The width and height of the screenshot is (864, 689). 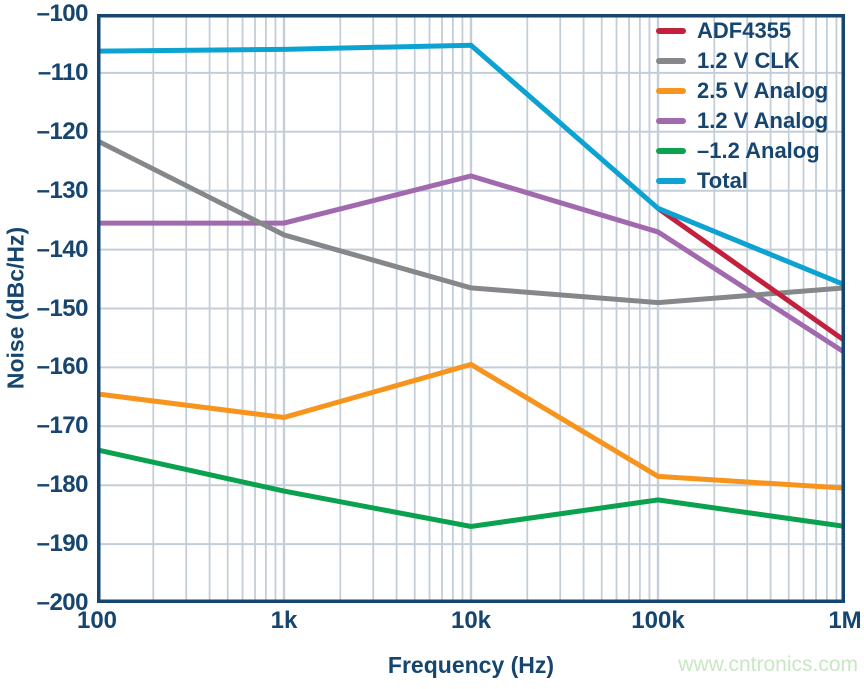 I want to click on legend-label: Total, so click(x=722, y=180).